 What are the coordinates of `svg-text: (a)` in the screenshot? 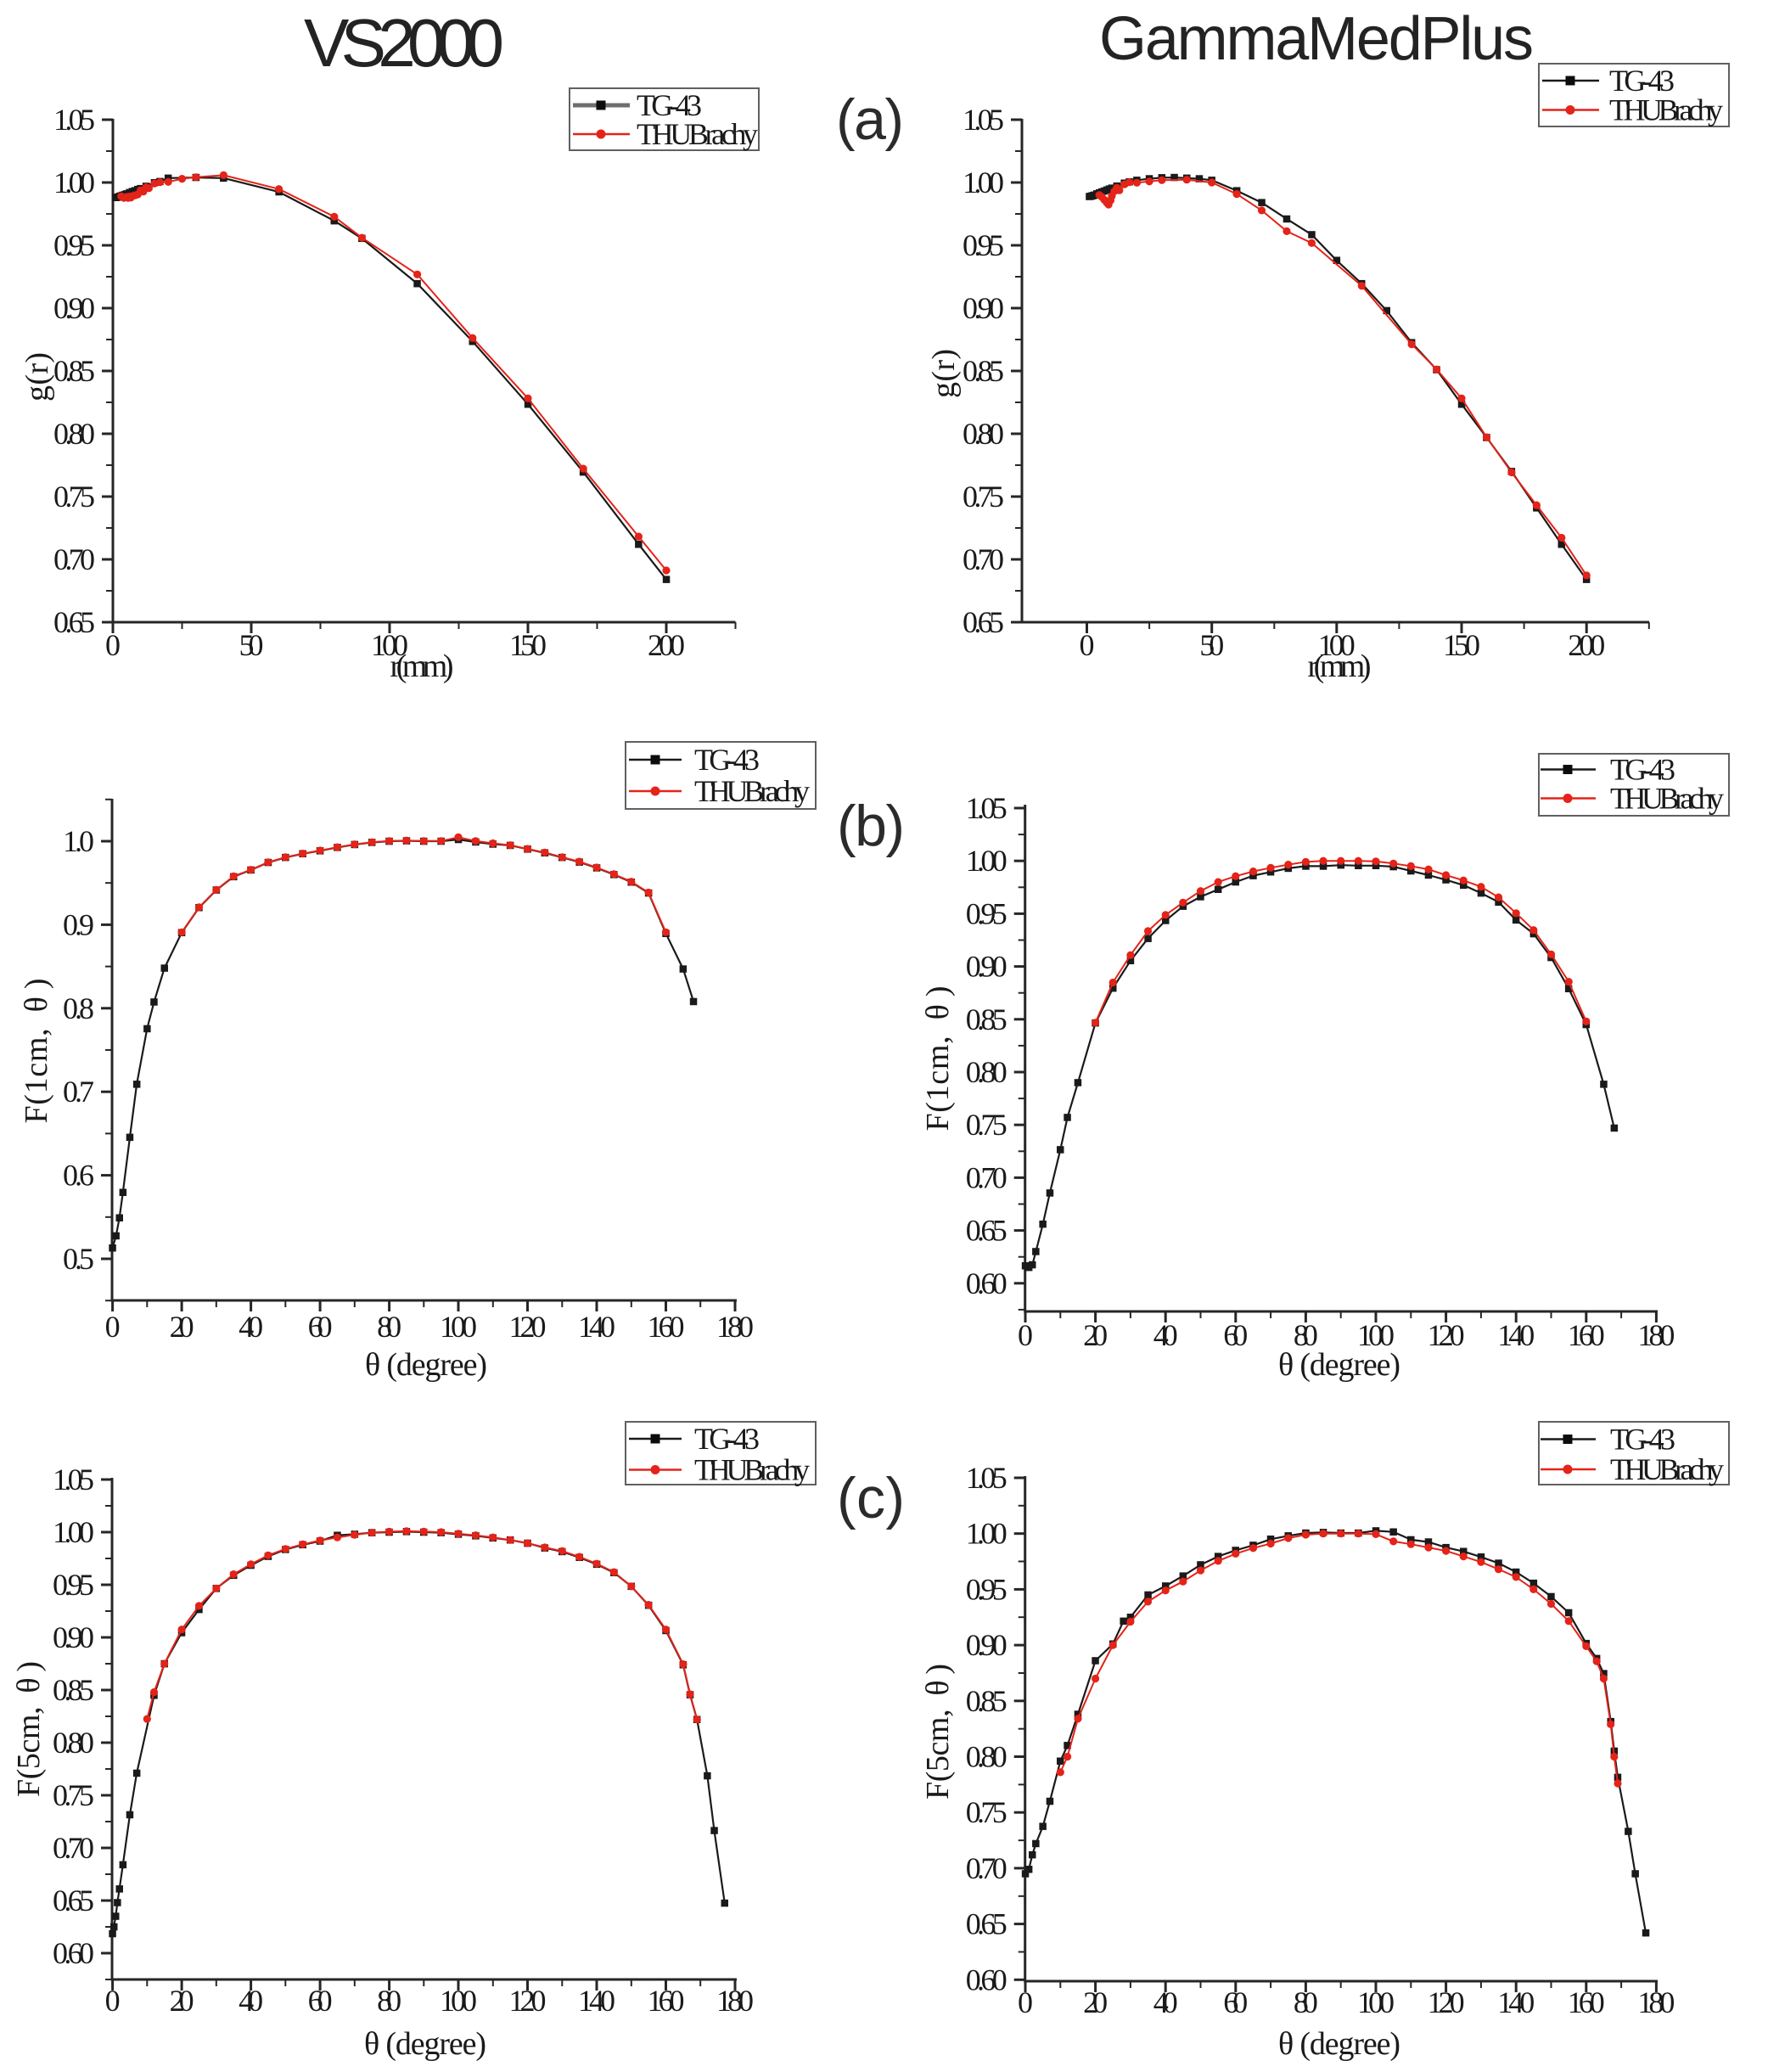 It's located at (870, 119).